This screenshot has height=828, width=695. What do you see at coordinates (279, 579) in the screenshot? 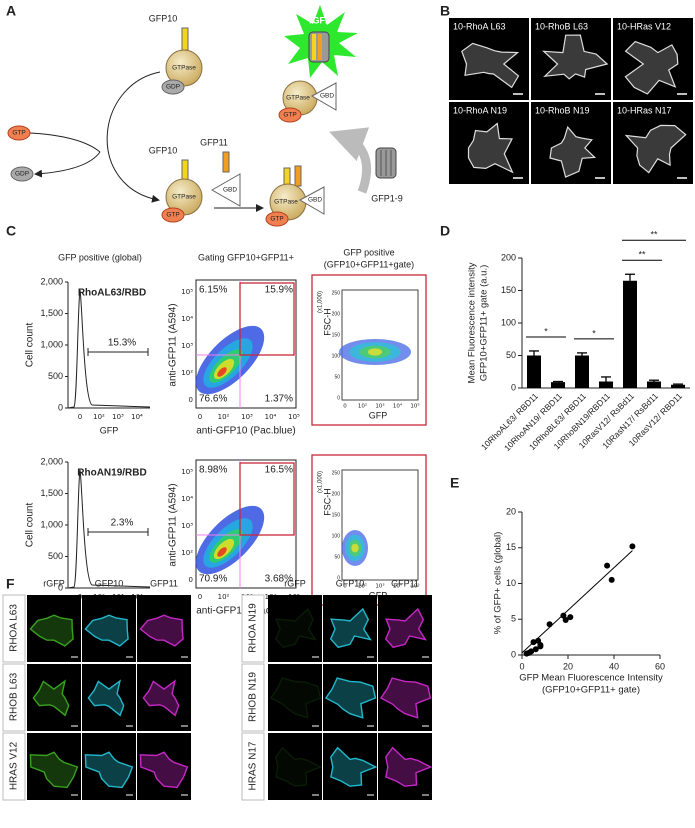
I see `quadrant-percent: 3.68%` at bounding box center [279, 579].